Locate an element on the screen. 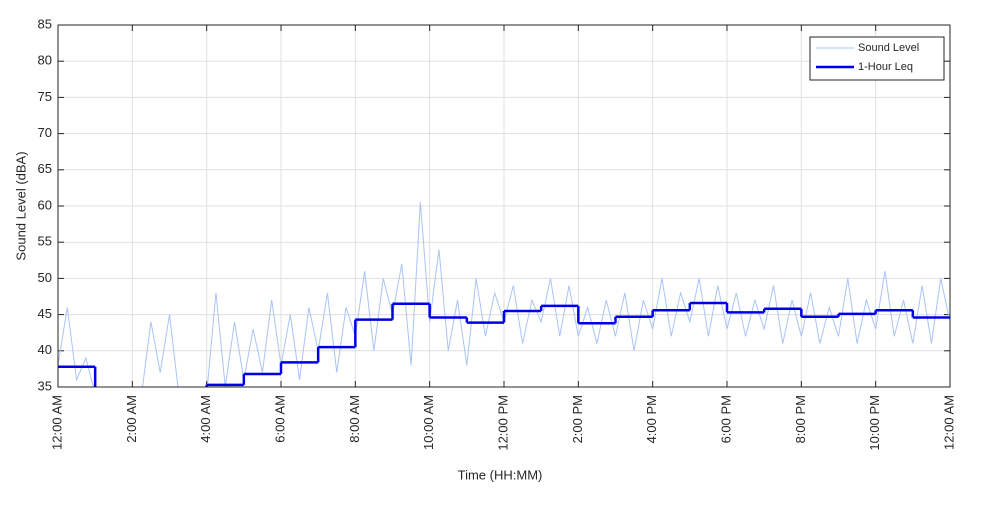 The image size is (1000, 505). x-tick-label: 2:00 PM is located at coordinates (577, 419).